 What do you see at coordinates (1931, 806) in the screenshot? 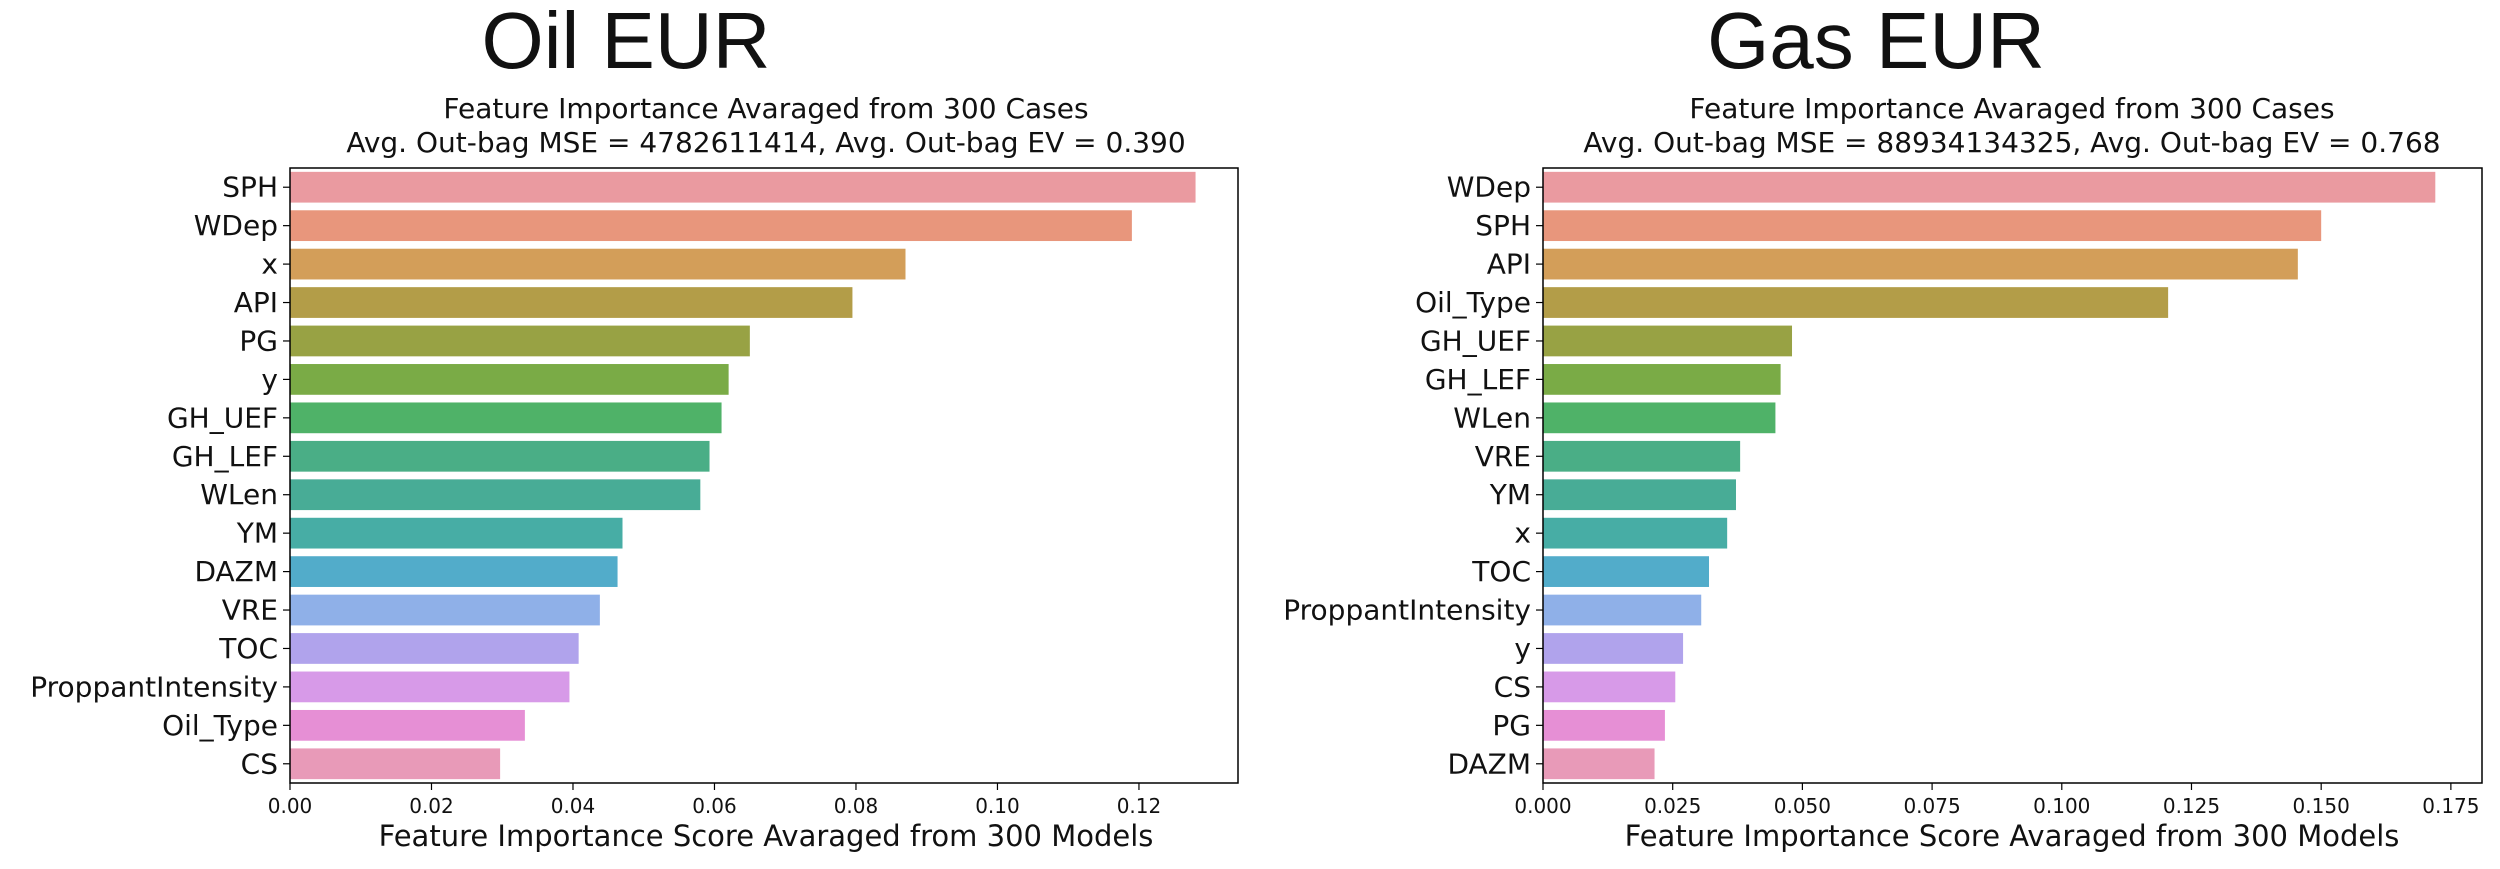
I see `x-tick-label: 0.075` at bounding box center [1931, 806].